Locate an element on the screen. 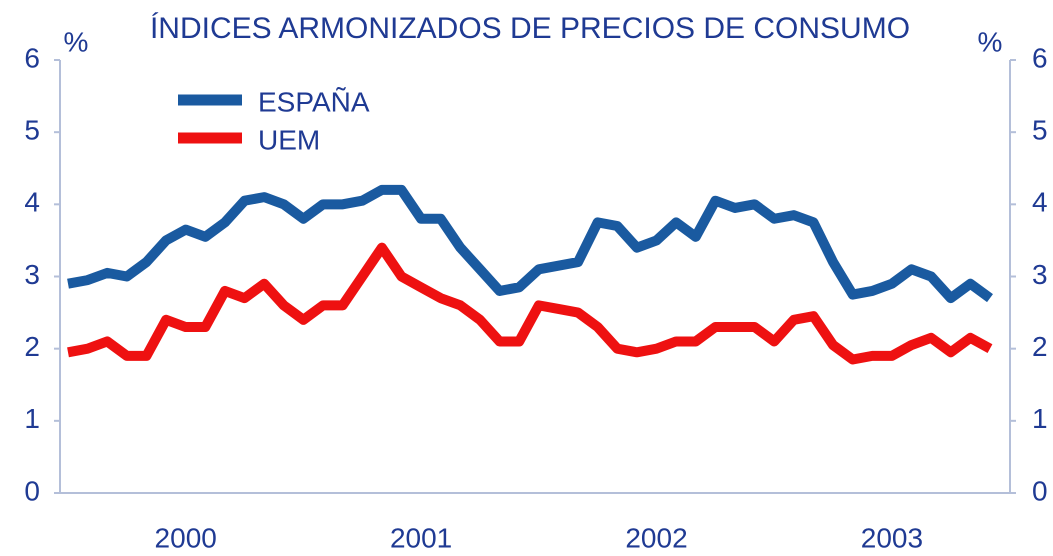 The width and height of the screenshot is (1053, 556). x-tick-label: 2002 is located at coordinates (656, 537).